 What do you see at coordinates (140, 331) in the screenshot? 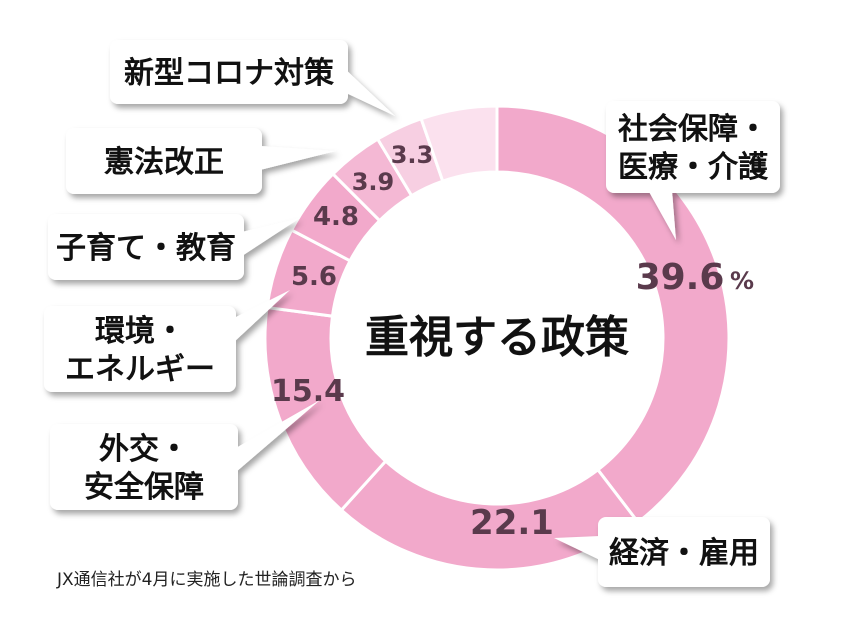
I see `category-label-4: 環境・` at bounding box center [140, 331].